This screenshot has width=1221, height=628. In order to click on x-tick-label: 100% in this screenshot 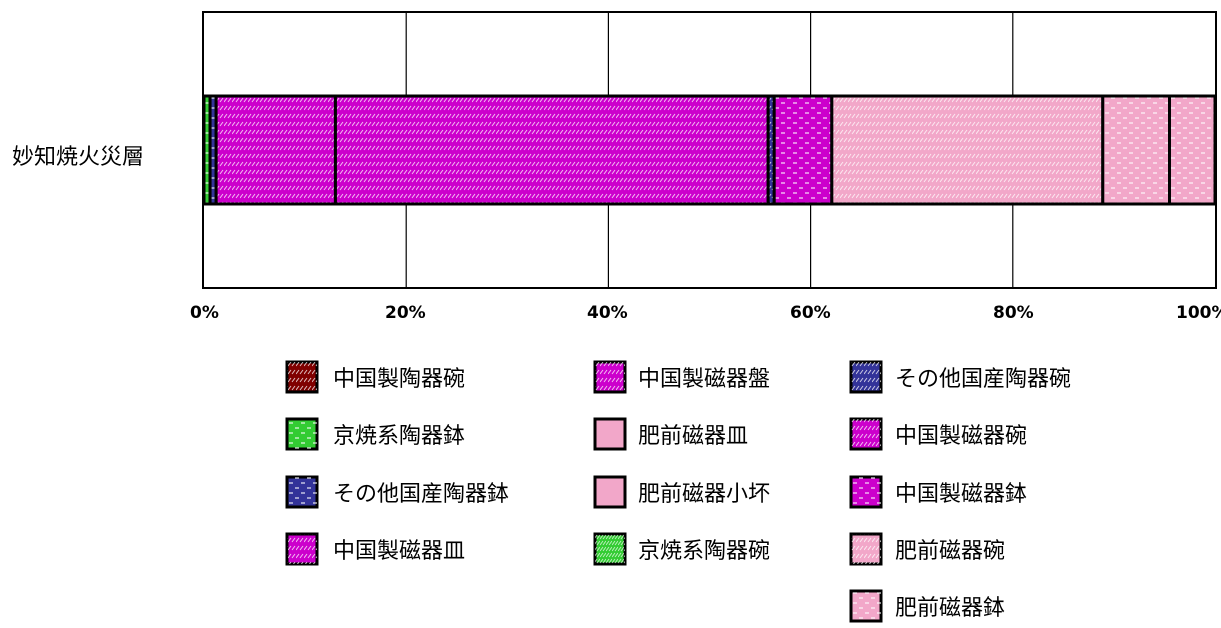, I will do `click(1198, 313)`.